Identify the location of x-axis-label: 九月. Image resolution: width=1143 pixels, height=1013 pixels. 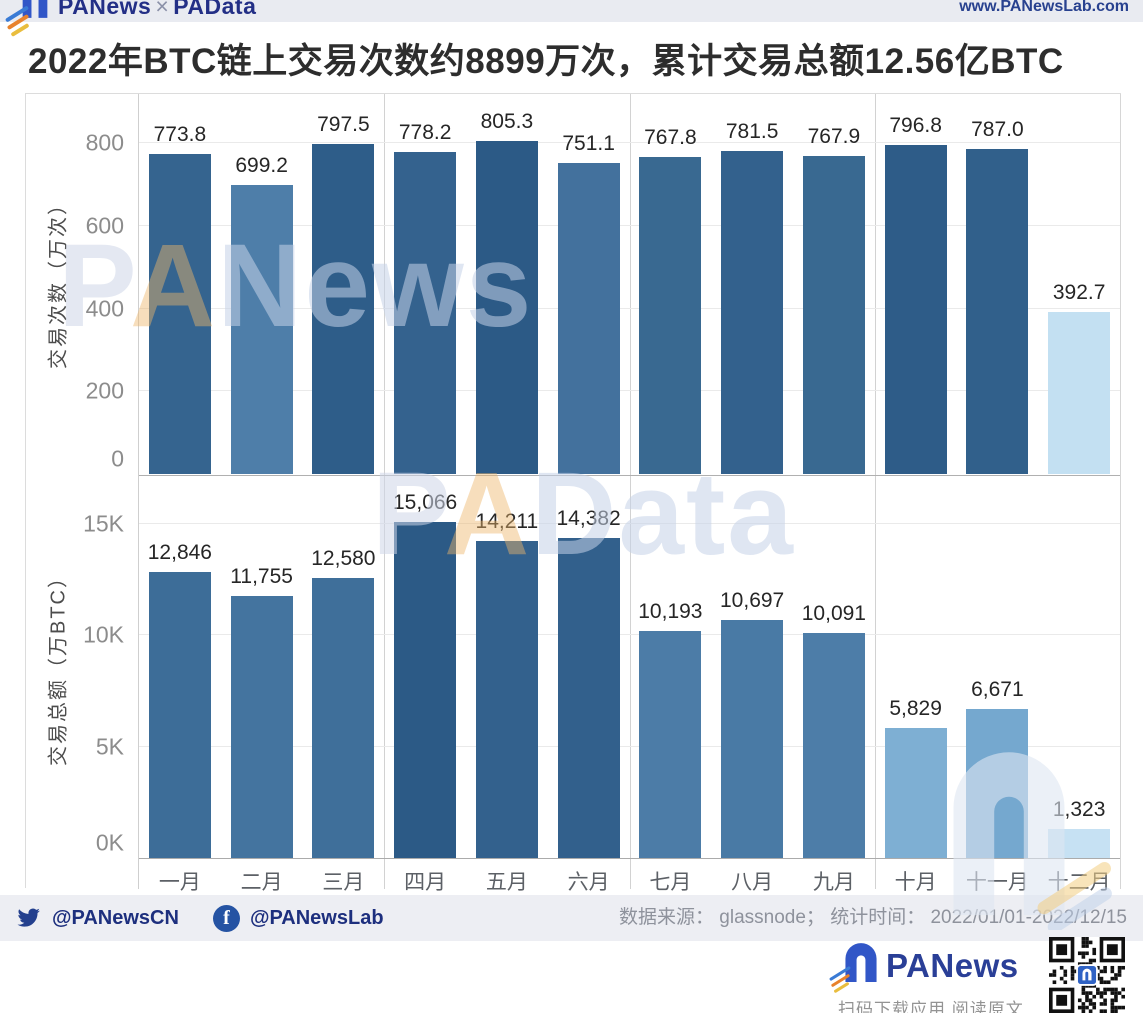
(833, 882).